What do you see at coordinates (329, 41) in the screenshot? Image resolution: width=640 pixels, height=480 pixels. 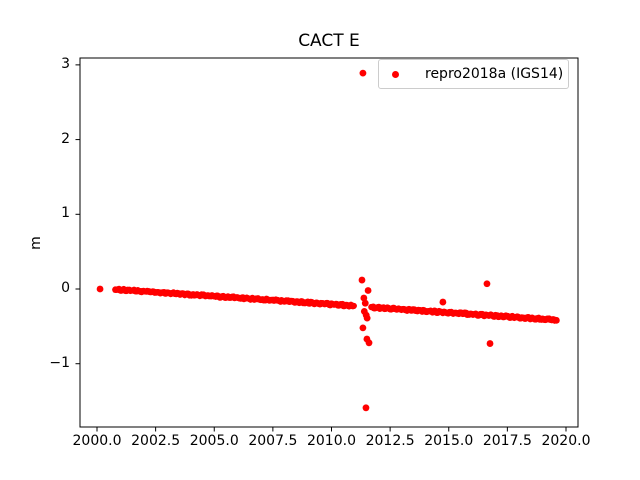 I see `chart-title: CACT E` at bounding box center [329, 41].